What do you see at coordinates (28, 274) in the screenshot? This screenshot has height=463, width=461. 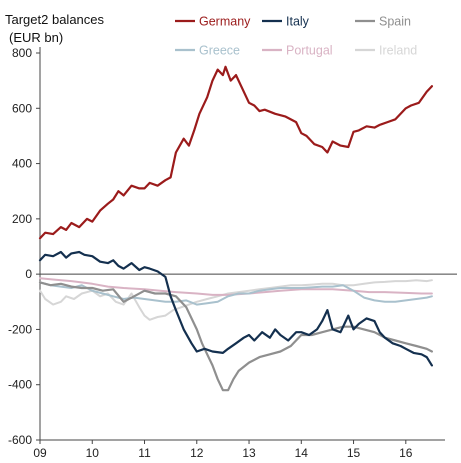 I see `y-tick-label: 0` at bounding box center [28, 274].